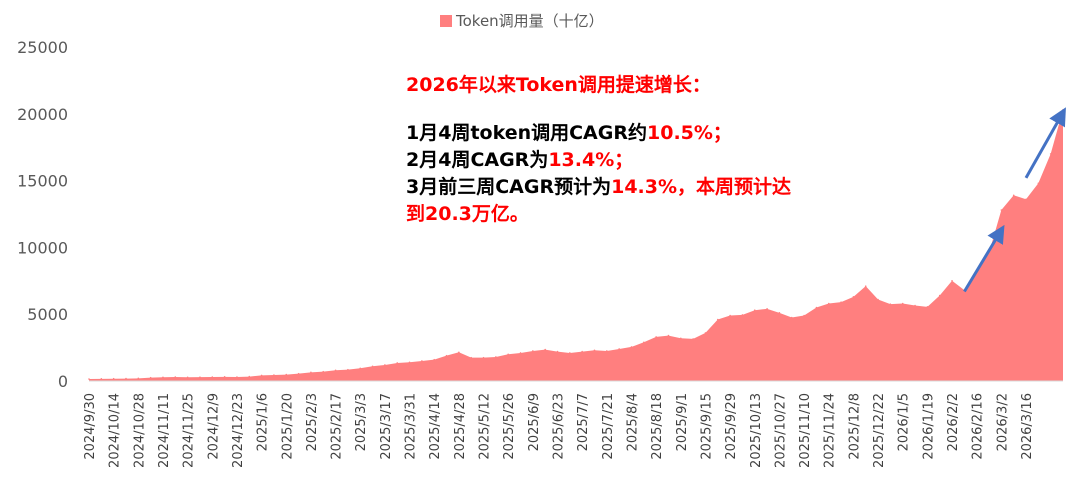  What do you see at coordinates (978, 426) in the screenshot?
I see `x-tick-label: 2026/2/16` at bounding box center [978, 426].